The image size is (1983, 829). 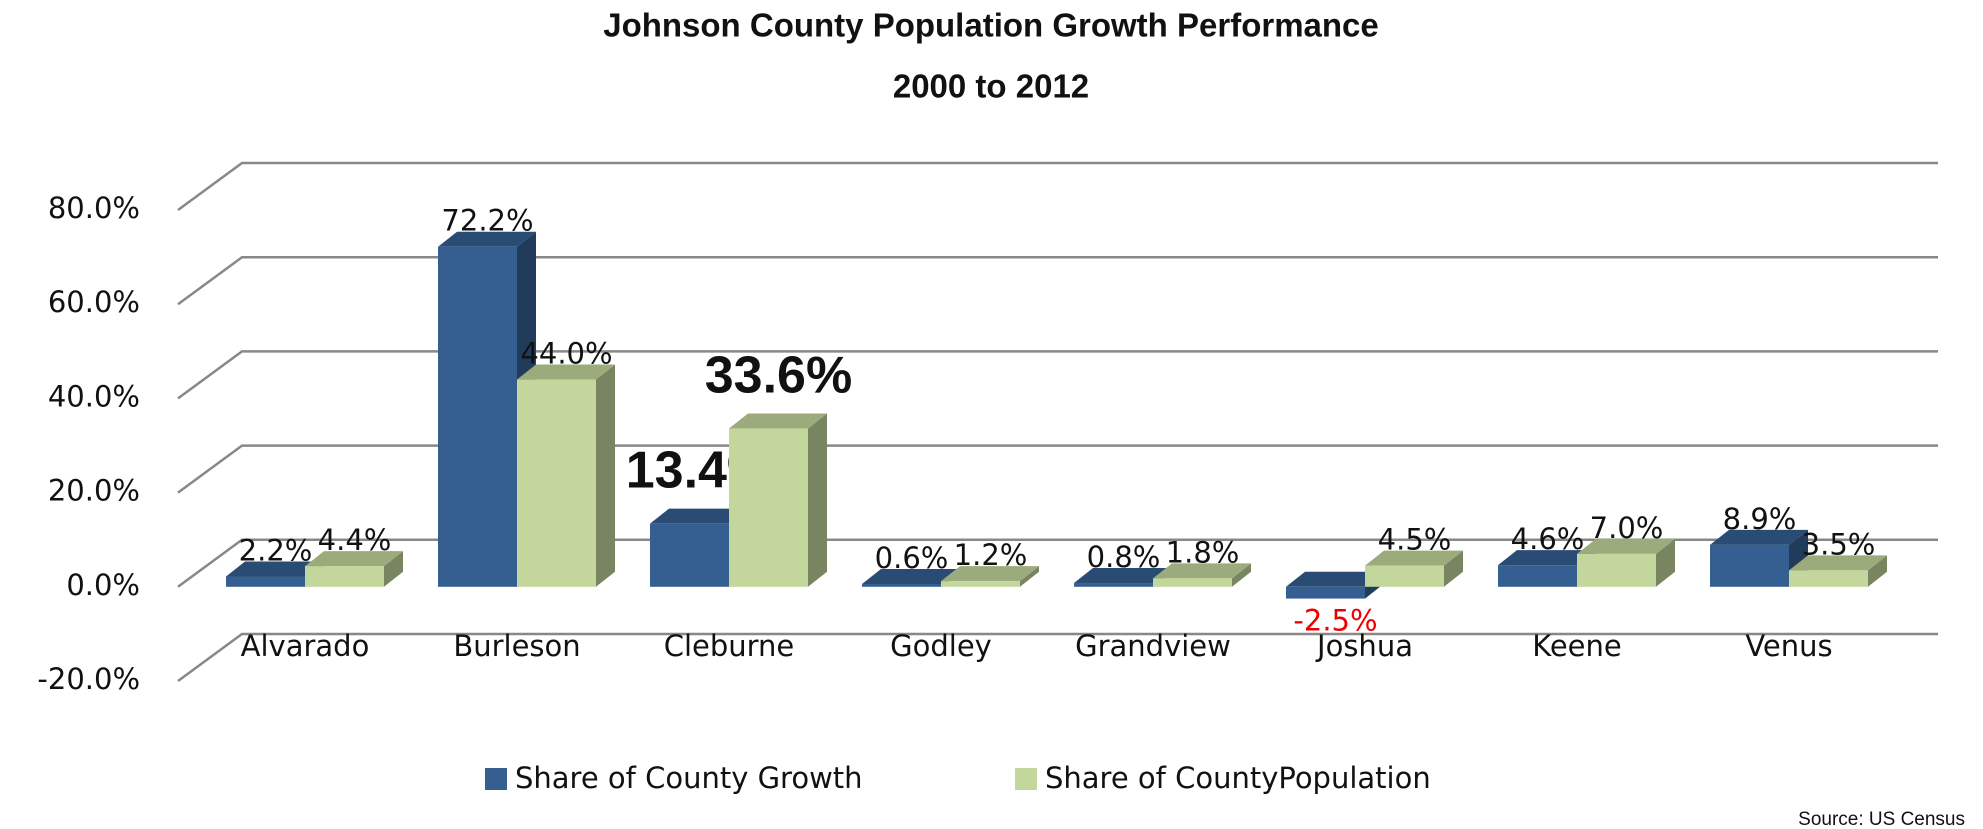 What do you see at coordinates (1548, 539) in the screenshot?
I see `data-label: 4.6%` at bounding box center [1548, 539].